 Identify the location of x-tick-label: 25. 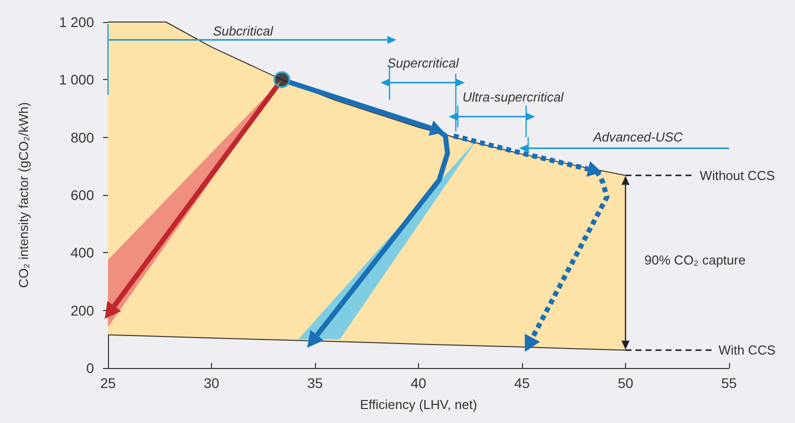
(108, 383).